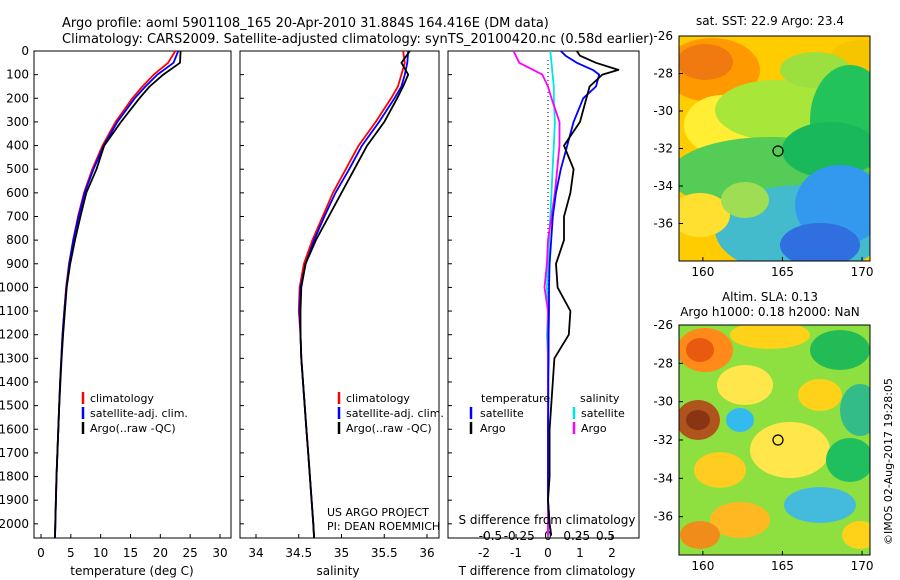 The image size is (900, 580). Describe the element at coordinates (574, 293) in the screenshot. I see `series-line-satellite` at that location.